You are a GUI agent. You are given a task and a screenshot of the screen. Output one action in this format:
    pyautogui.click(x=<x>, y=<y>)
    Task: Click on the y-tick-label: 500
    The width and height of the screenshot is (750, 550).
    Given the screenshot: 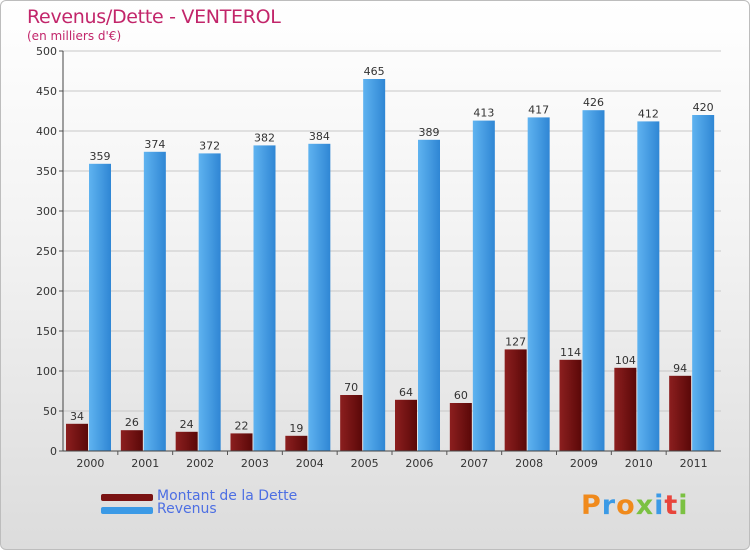 What is the action you would take?
    pyautogui.click(x=46, y=51)
    